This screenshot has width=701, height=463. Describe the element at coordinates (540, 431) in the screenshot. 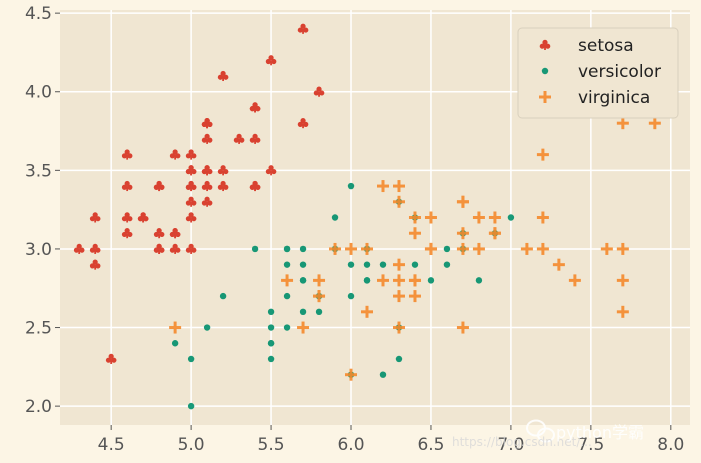

I see `wechat-logo-icon` at that location.